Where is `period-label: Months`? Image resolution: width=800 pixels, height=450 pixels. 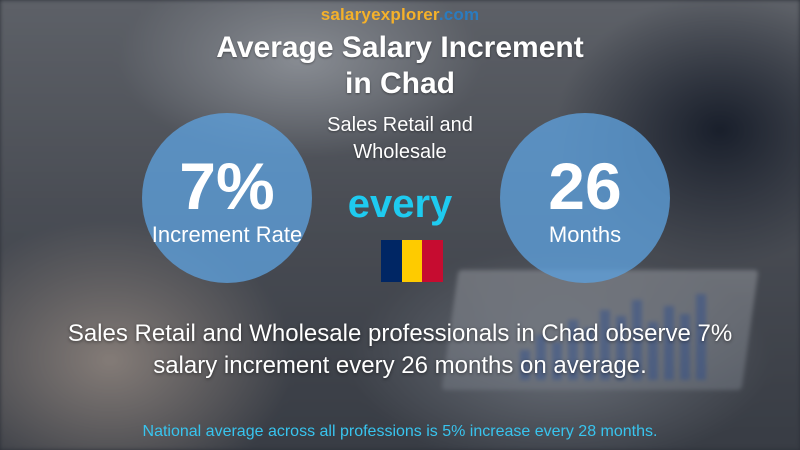
period-label: Months is located at coordinates (585, 234).